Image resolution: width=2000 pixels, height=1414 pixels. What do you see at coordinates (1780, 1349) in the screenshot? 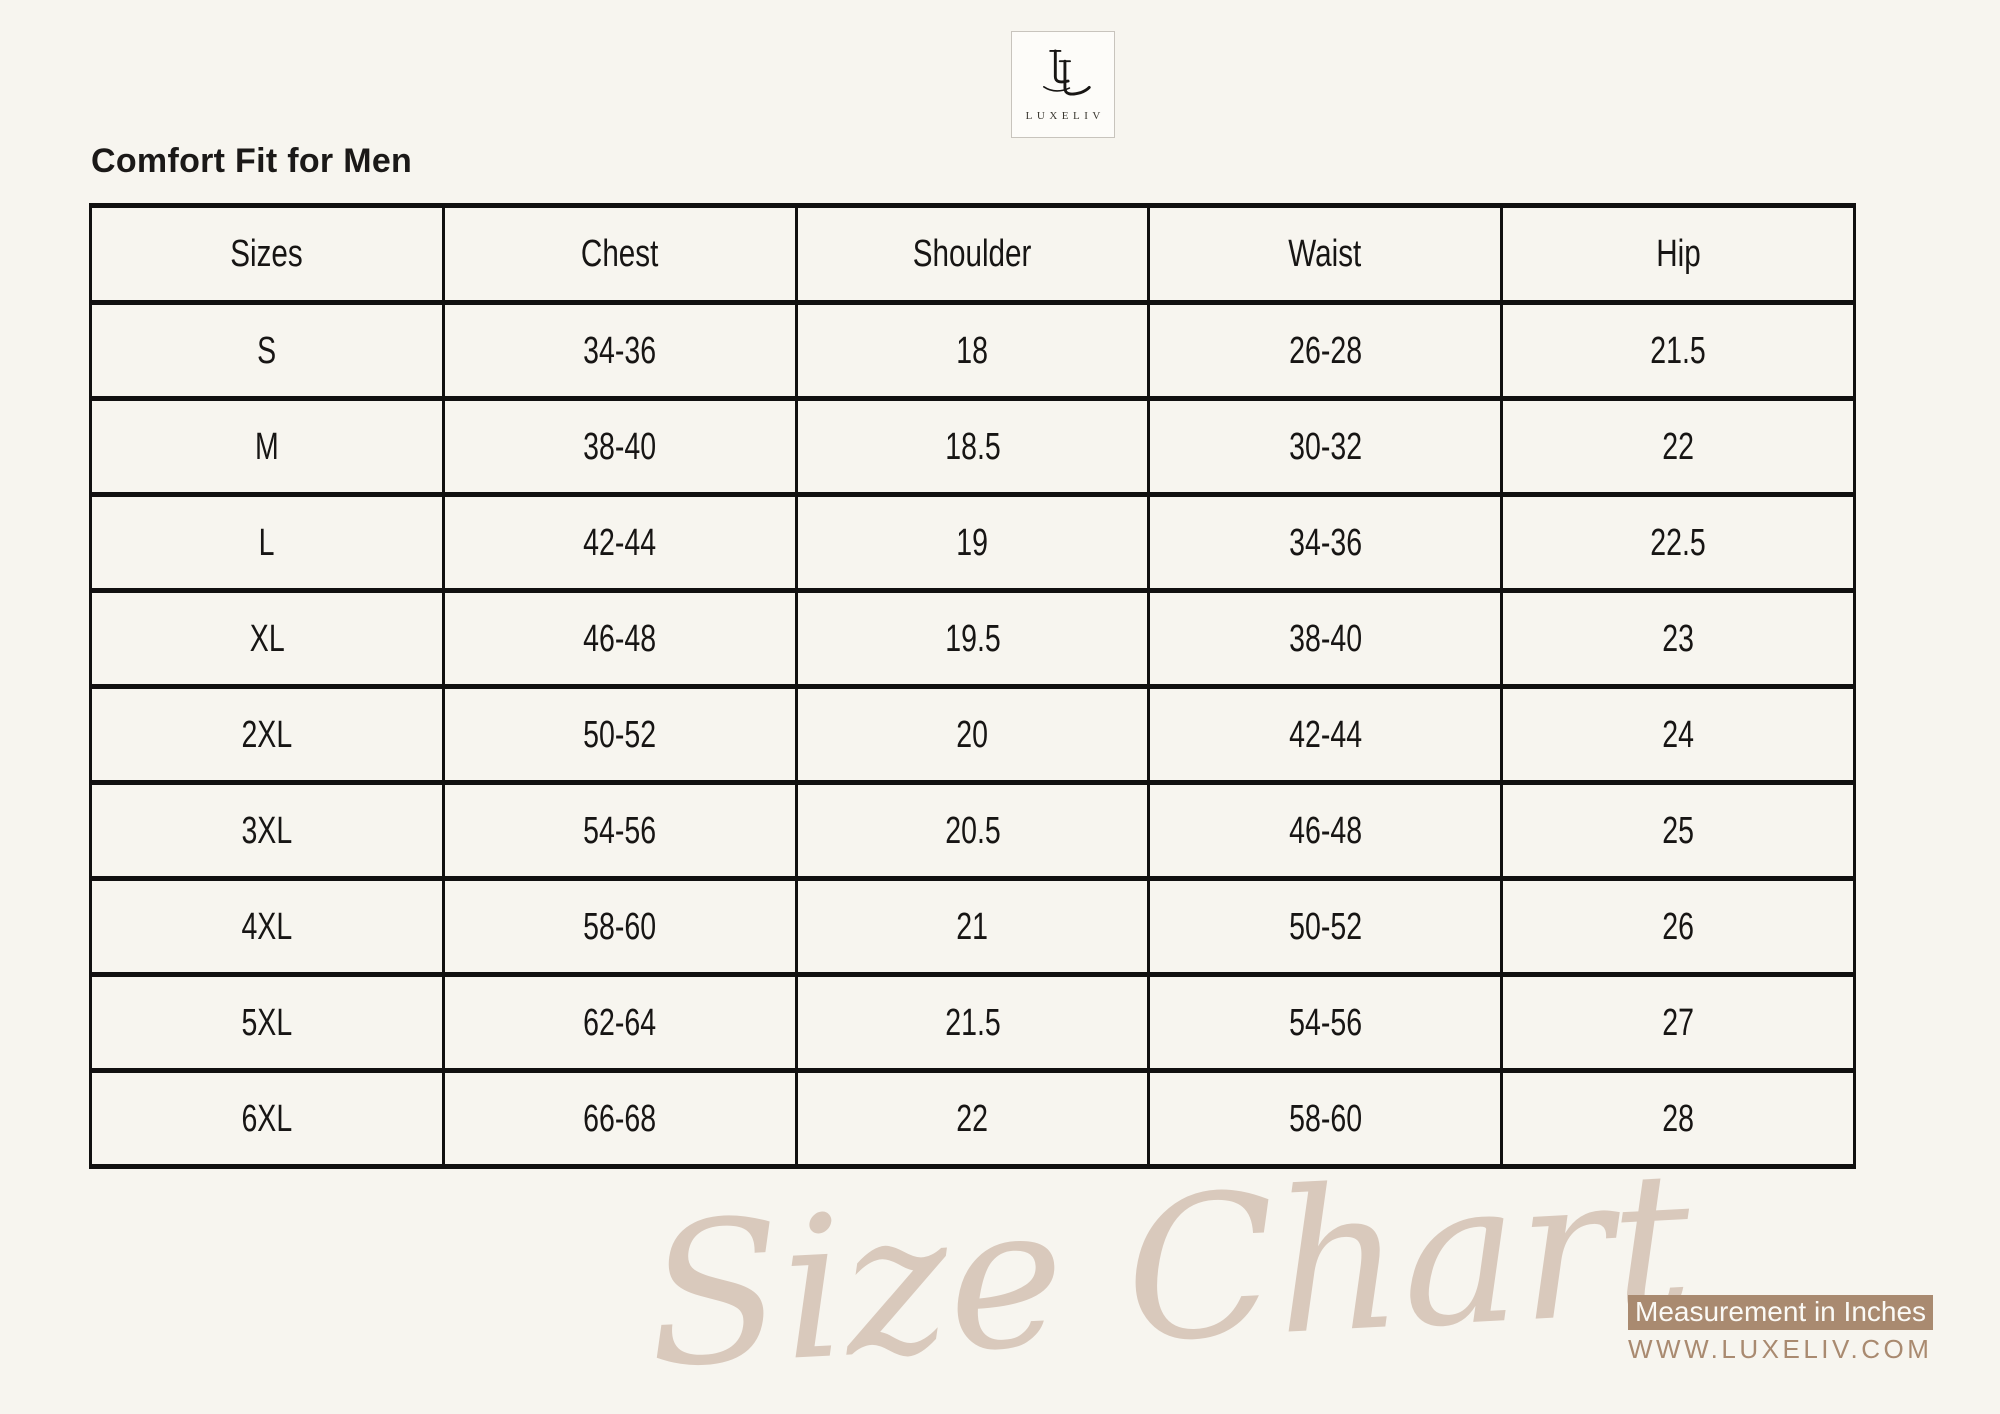
I see `website-url: WWW.LUXELIV.COM` at bounding box center [1780, 1349].